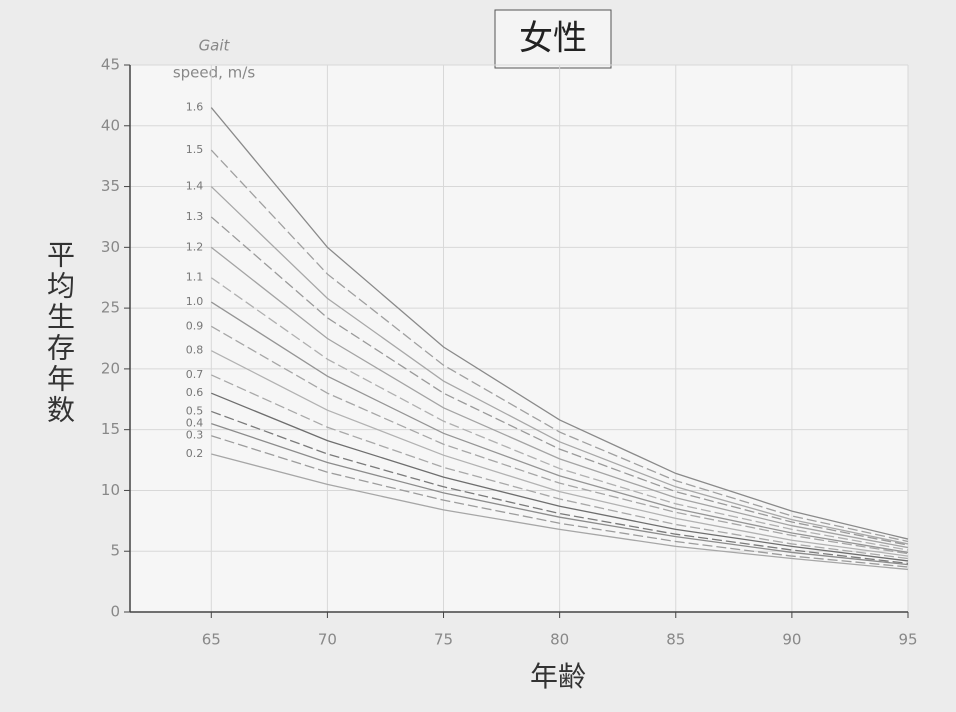 This screenshot has width=956, height=712. What do you see at coordinates (195, 107) in the screenshot?
I see `series-label: 1.6` at bounding box center [195, 107].